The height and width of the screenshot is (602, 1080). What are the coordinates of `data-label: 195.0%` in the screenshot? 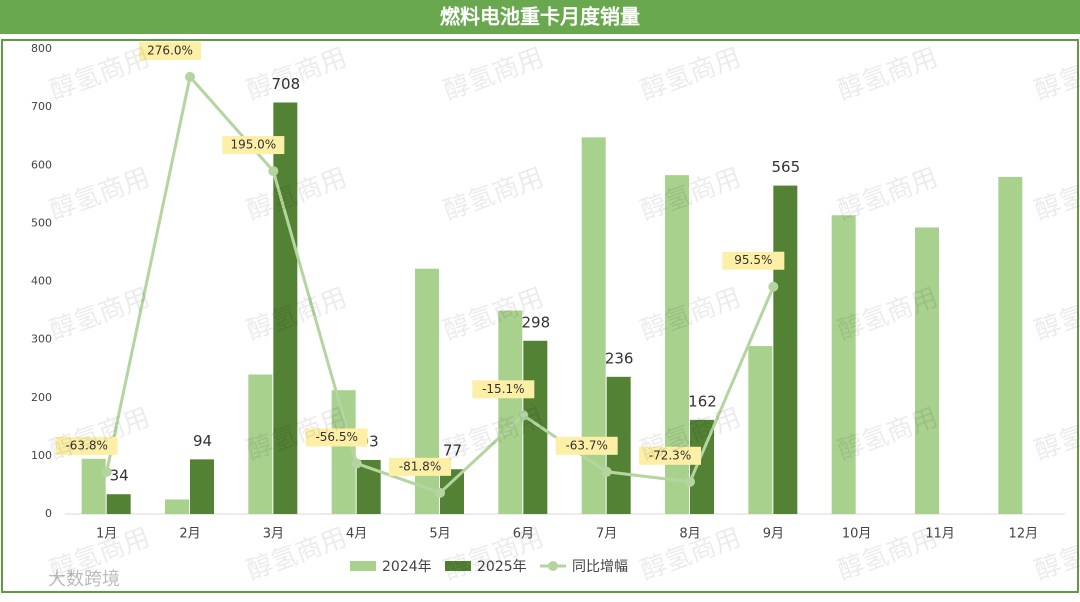 It's located at (253, 145).